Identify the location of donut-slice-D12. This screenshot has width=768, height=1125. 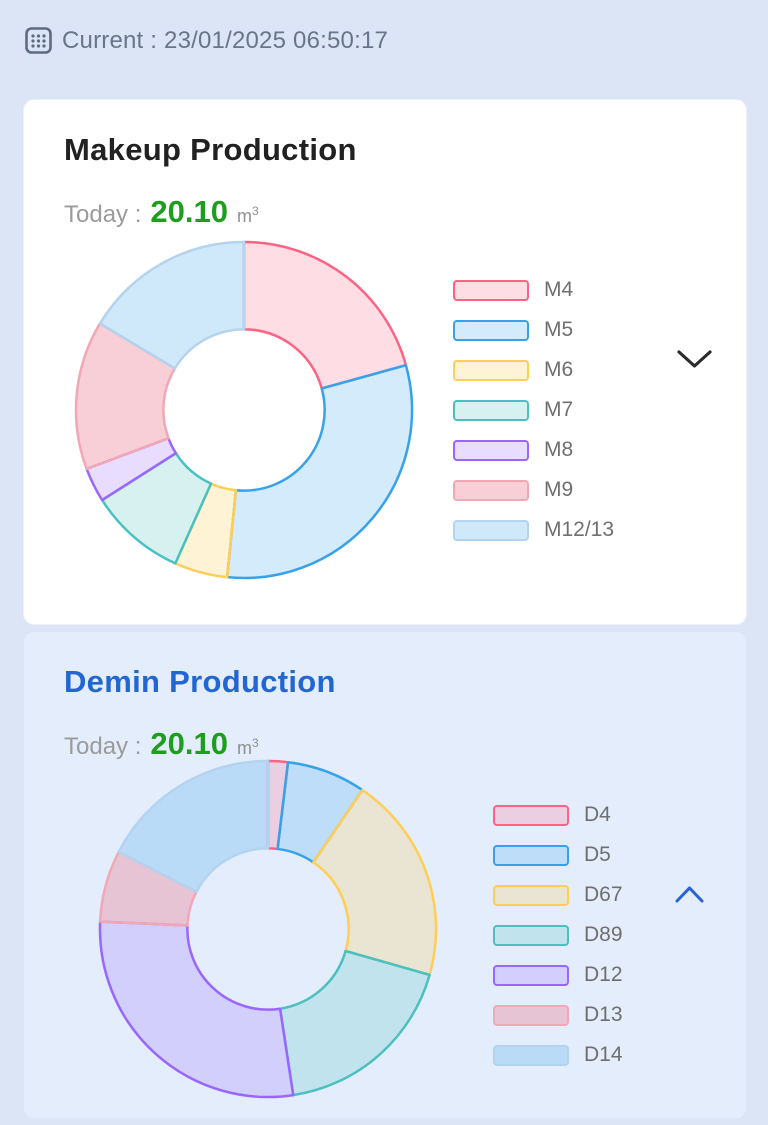
(196, 1009).